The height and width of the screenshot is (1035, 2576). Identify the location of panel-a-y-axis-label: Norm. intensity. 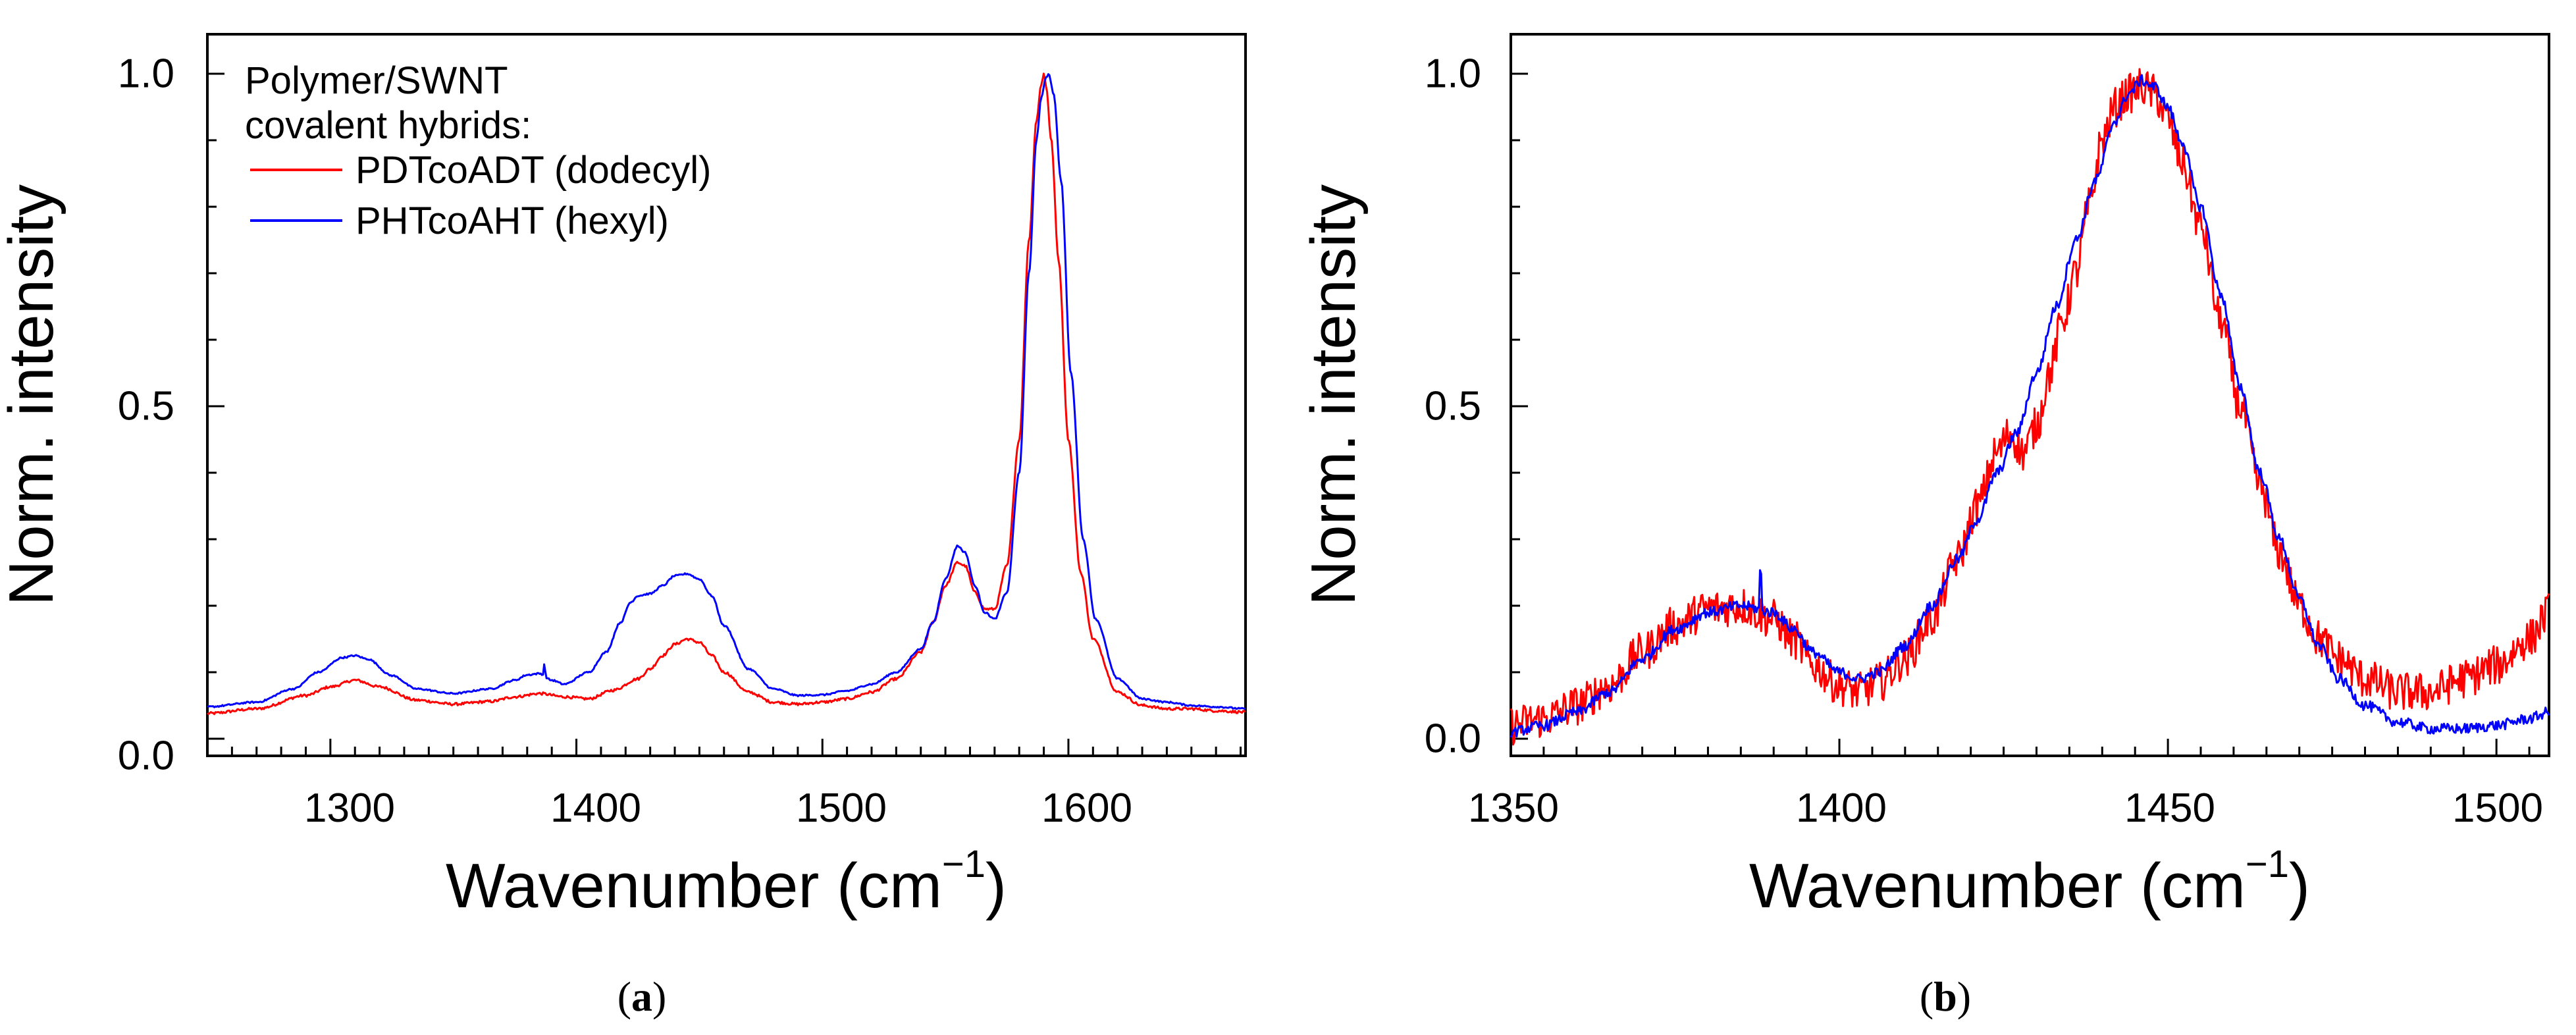
(33, 395).